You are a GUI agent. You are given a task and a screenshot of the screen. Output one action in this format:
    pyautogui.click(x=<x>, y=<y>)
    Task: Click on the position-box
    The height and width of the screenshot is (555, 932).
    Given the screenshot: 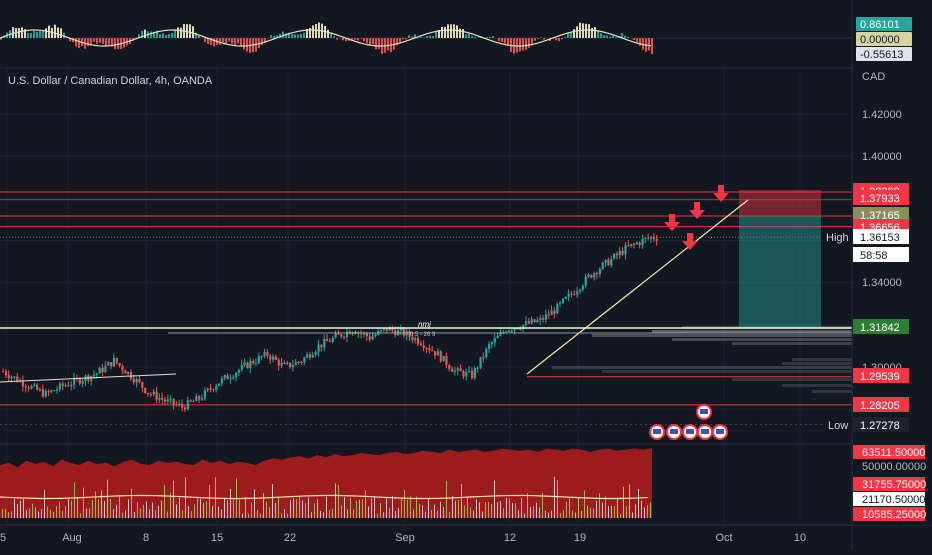 What is the action you would take?
    pyautogui.click(x=780, y=259)
    